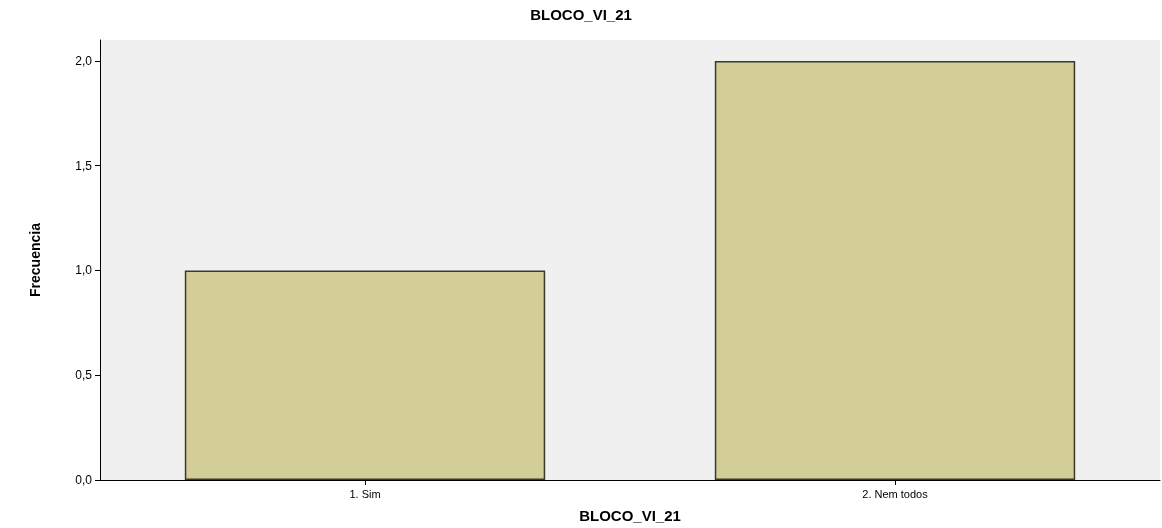 The width and height of the screenshot is (1162, 528). I want to click on y-tick-label: 0,0, so click(84, 480).